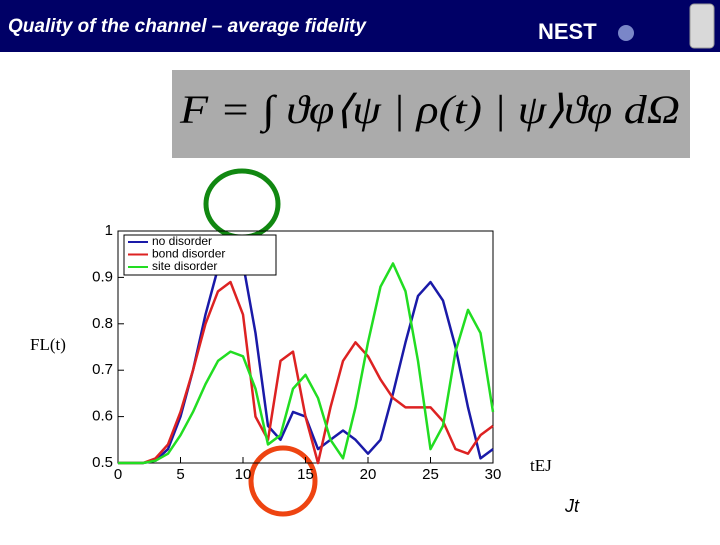 This screenshot has width=720, height=545. What do you see at coordinates (102, 416) in the screenshot?
I see `y-tick-label: 0.6` at bounding box center [102, 416].